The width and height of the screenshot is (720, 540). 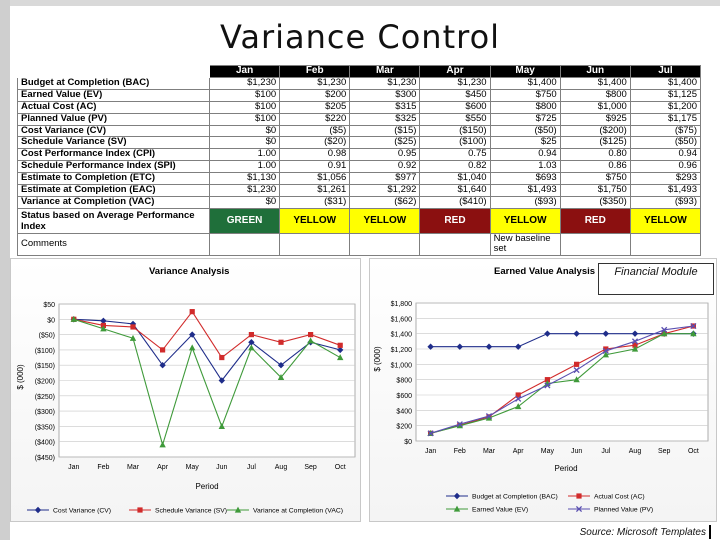 I want to click on legend-label: Cost Variance (CV), so click(x=82, y=511).